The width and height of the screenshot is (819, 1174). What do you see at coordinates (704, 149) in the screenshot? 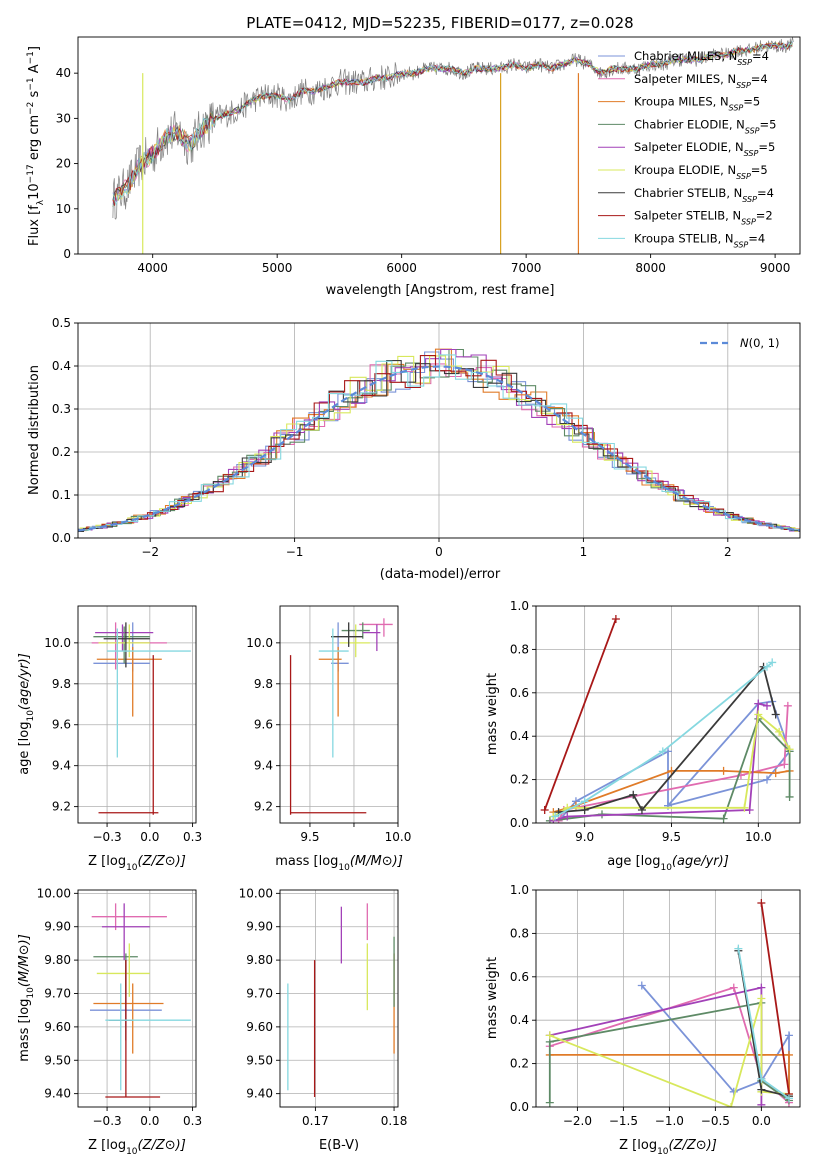
I see `legend-entry-label: Salpeter ELODIE, NSSP=5` at bounding box center [704, 149].